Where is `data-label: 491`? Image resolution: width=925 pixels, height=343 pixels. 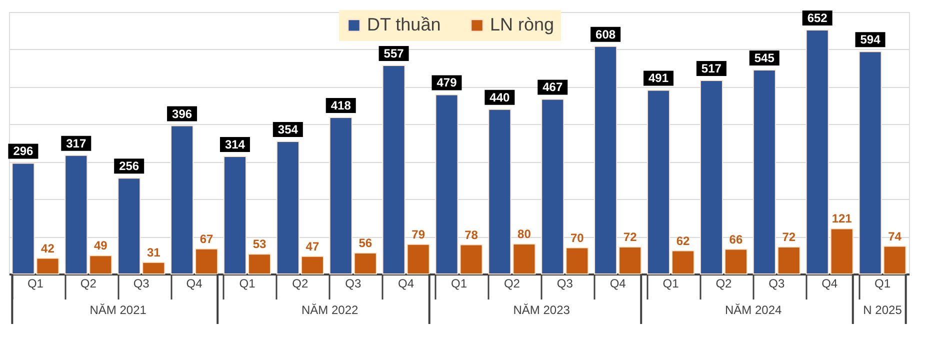
data-label: 491 is located at coordinates (658, 78).